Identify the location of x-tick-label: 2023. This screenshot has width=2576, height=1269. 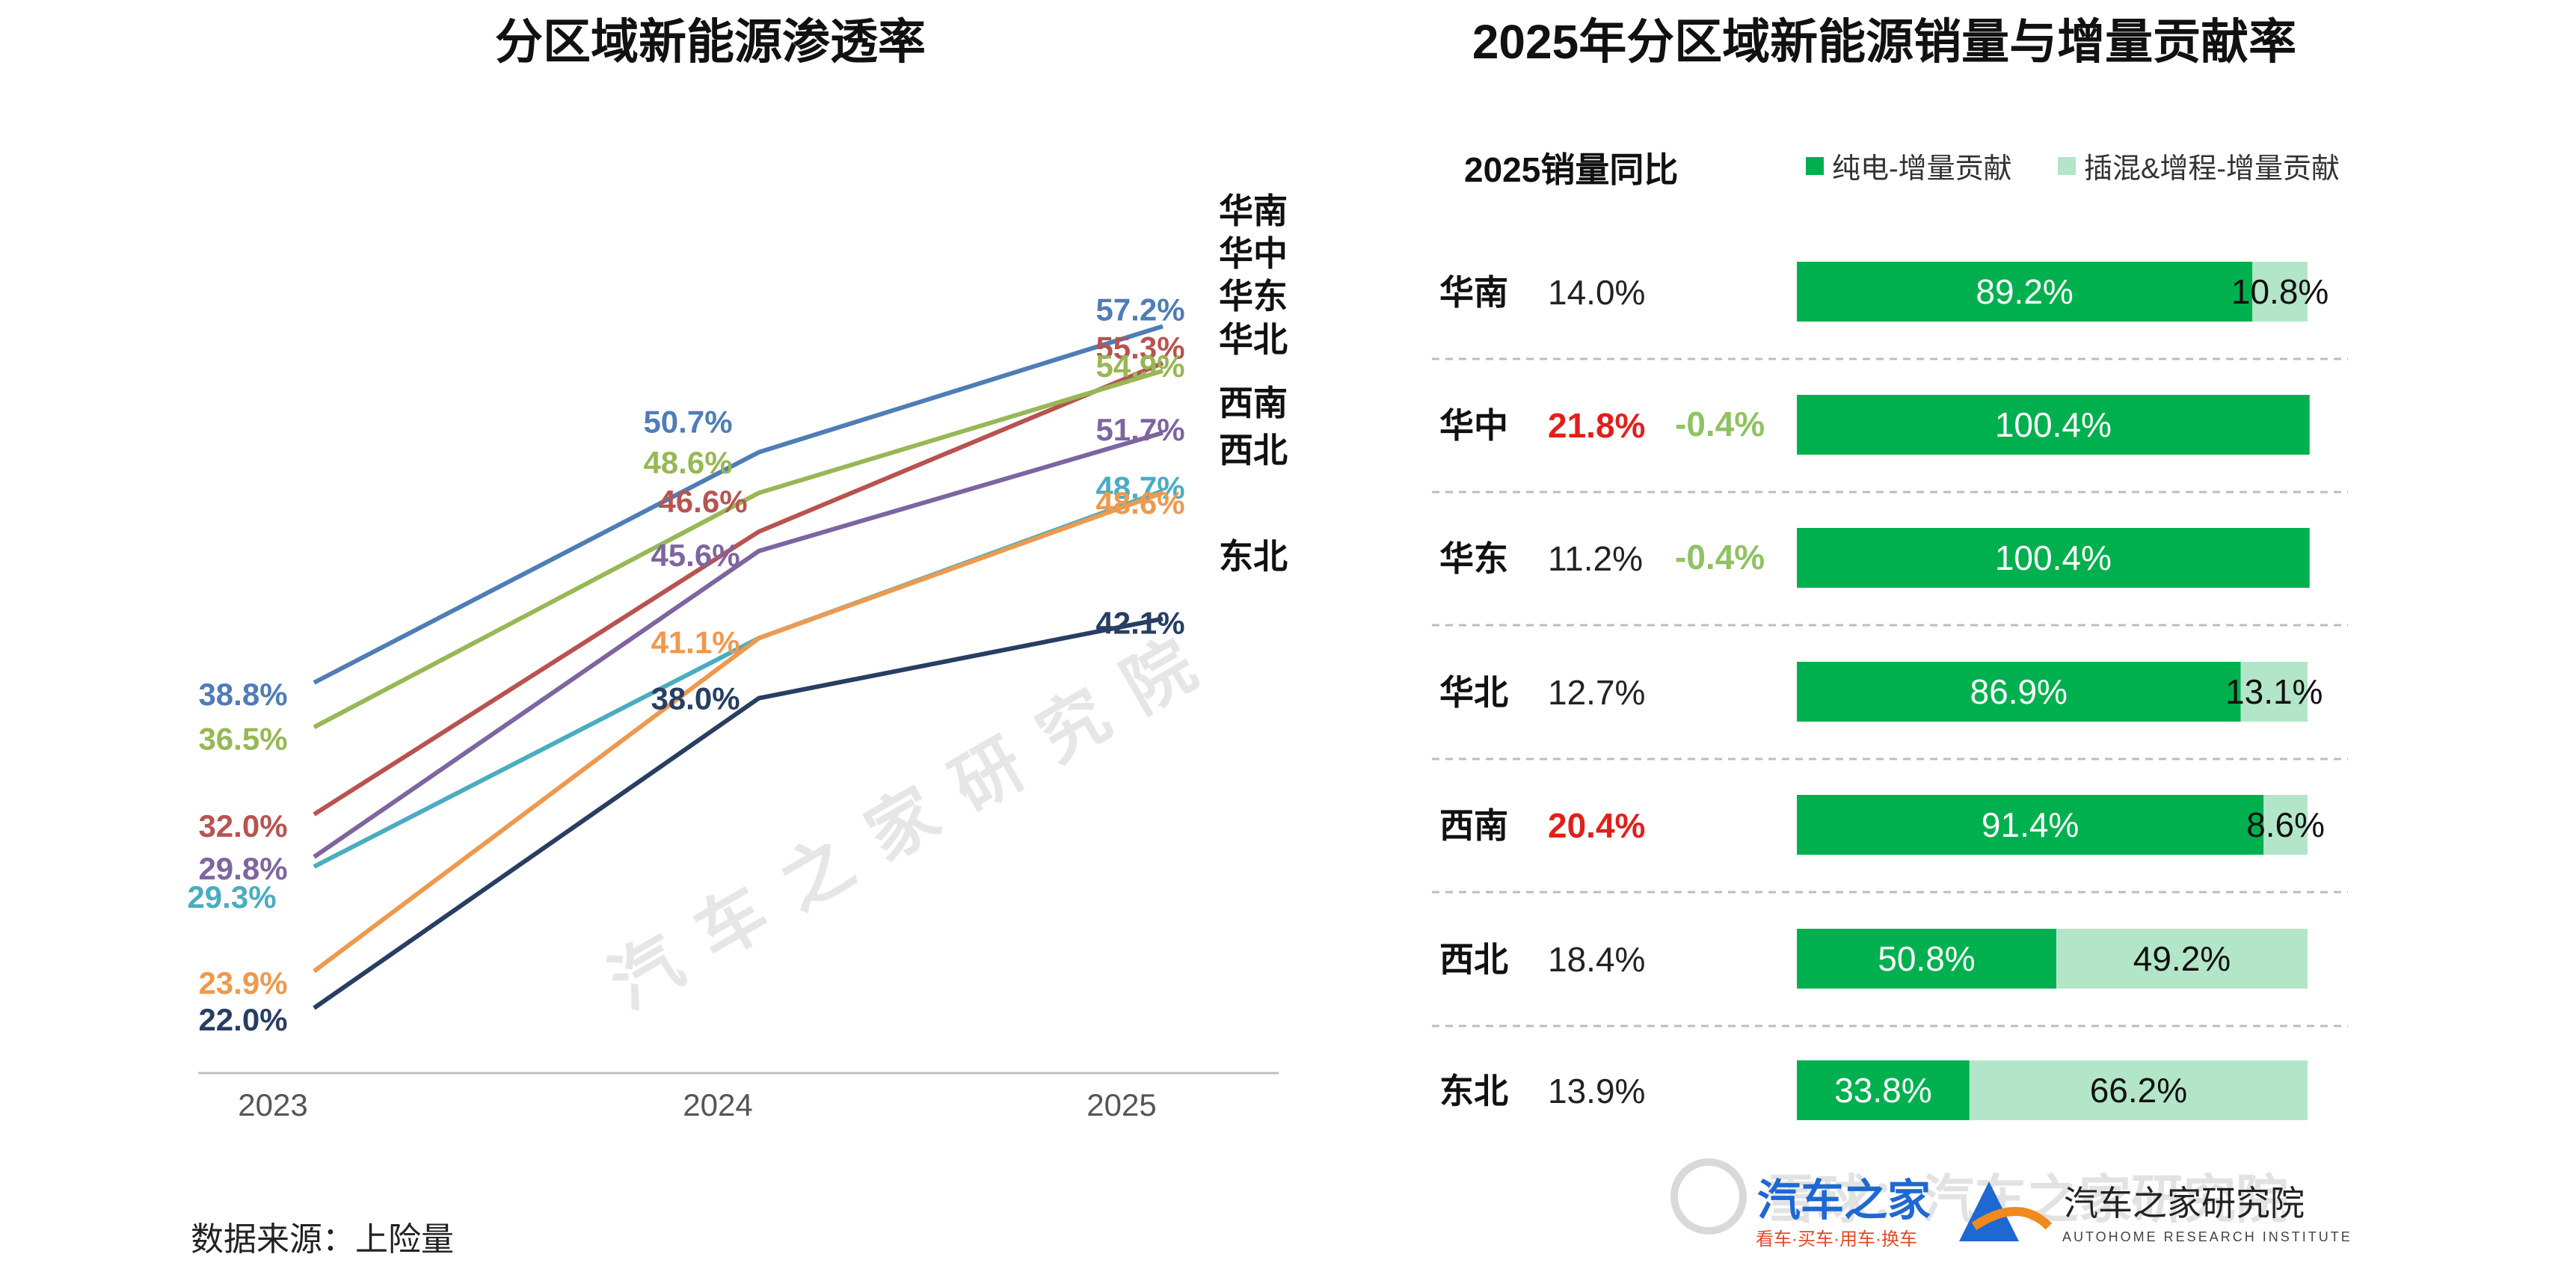
(272, 1104).